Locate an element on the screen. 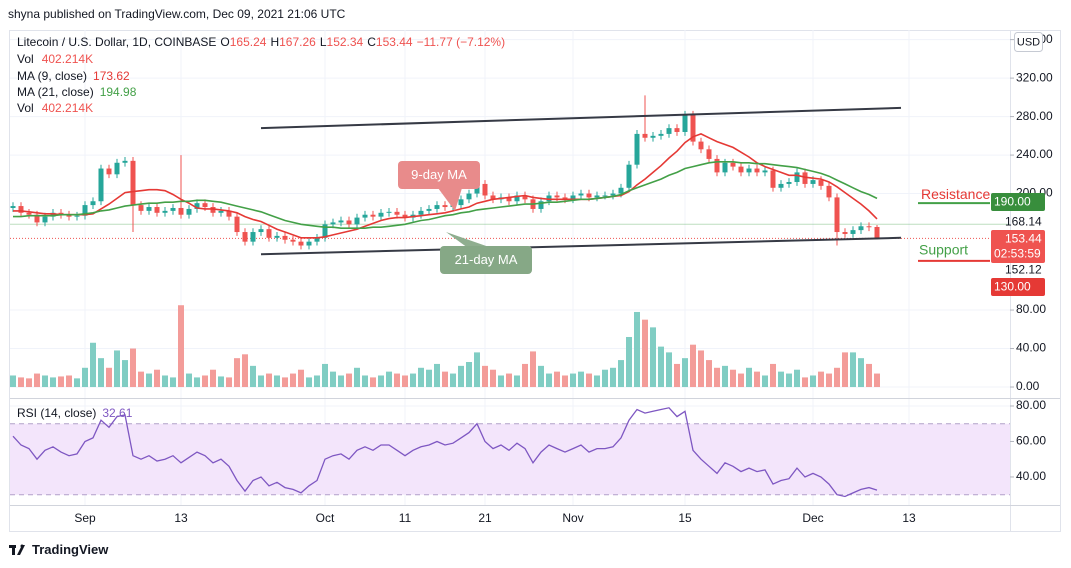 Image resolution: width=1071 pixels, height=568 pixels. y-tick-label: 40.00 is located at coordinates (1031, 476).